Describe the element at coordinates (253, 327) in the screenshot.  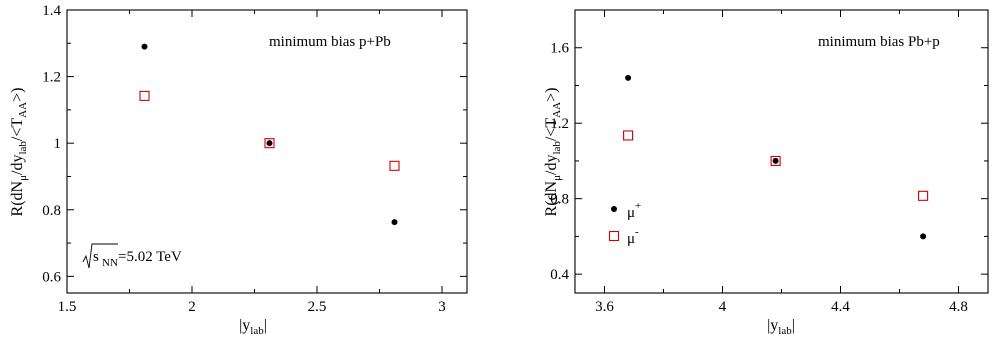
I see `left-x-axis-label: |ylab|` at that location.